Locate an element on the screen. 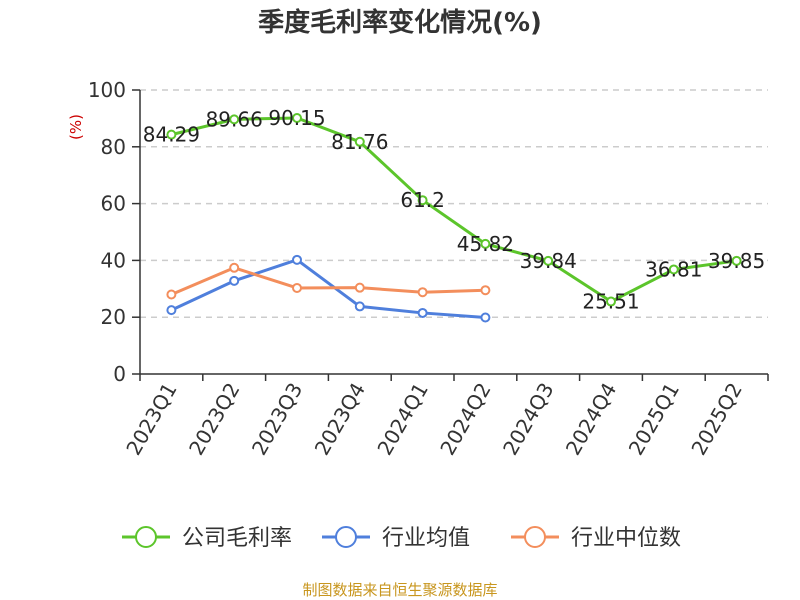 This screenshot has height=600, width=800. y-tick-label-100: 100 is located at coordinates (107, 90).